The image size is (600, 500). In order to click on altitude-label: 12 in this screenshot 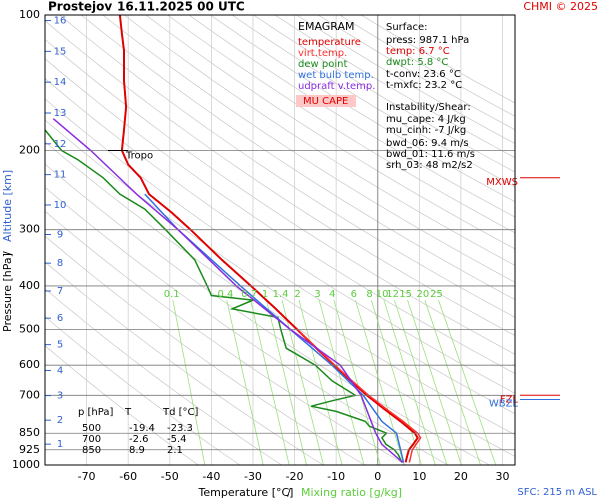, I will do `click(60, 144)`.